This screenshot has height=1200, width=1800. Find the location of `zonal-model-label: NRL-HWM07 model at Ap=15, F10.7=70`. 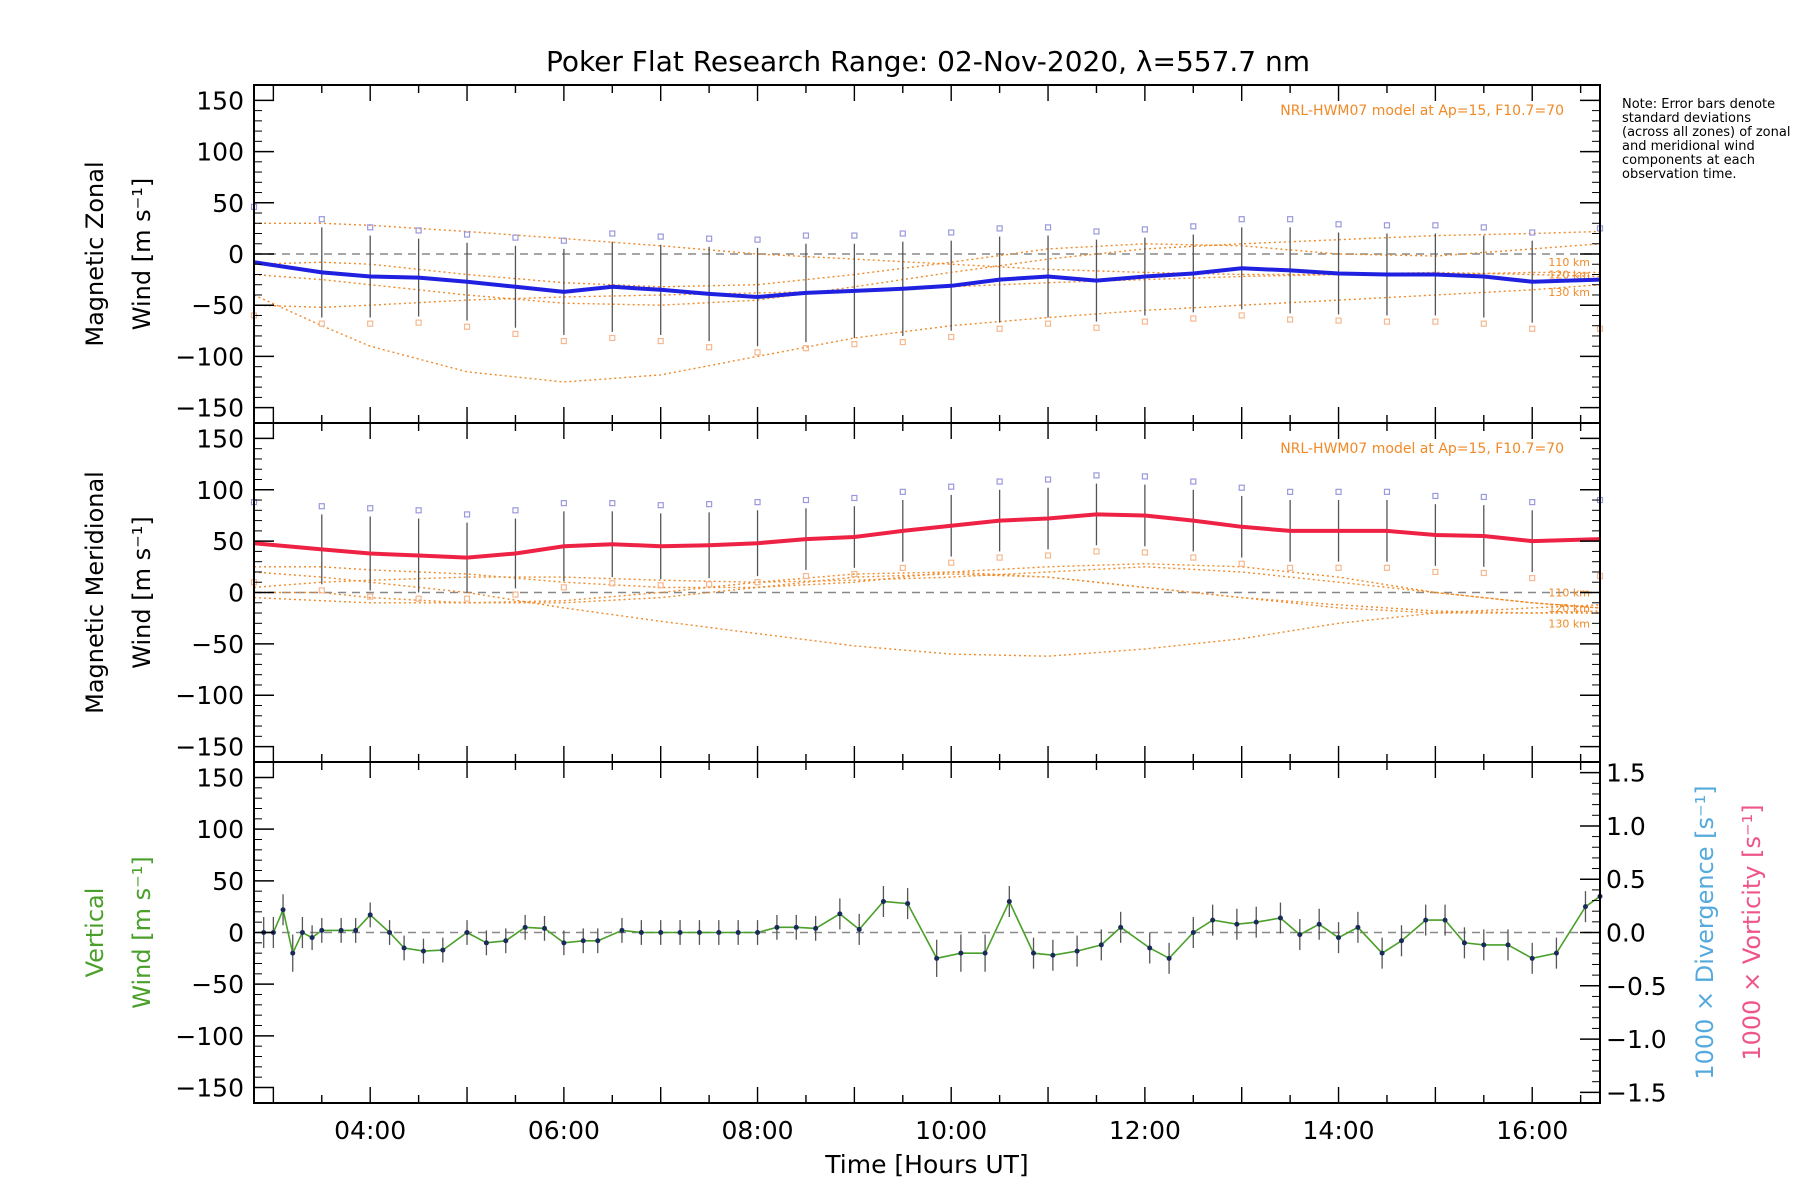

zonal-model-label: NRL-HWM07 model at Ap=15, F10.7=70 is located at coordinates (1422, 111).